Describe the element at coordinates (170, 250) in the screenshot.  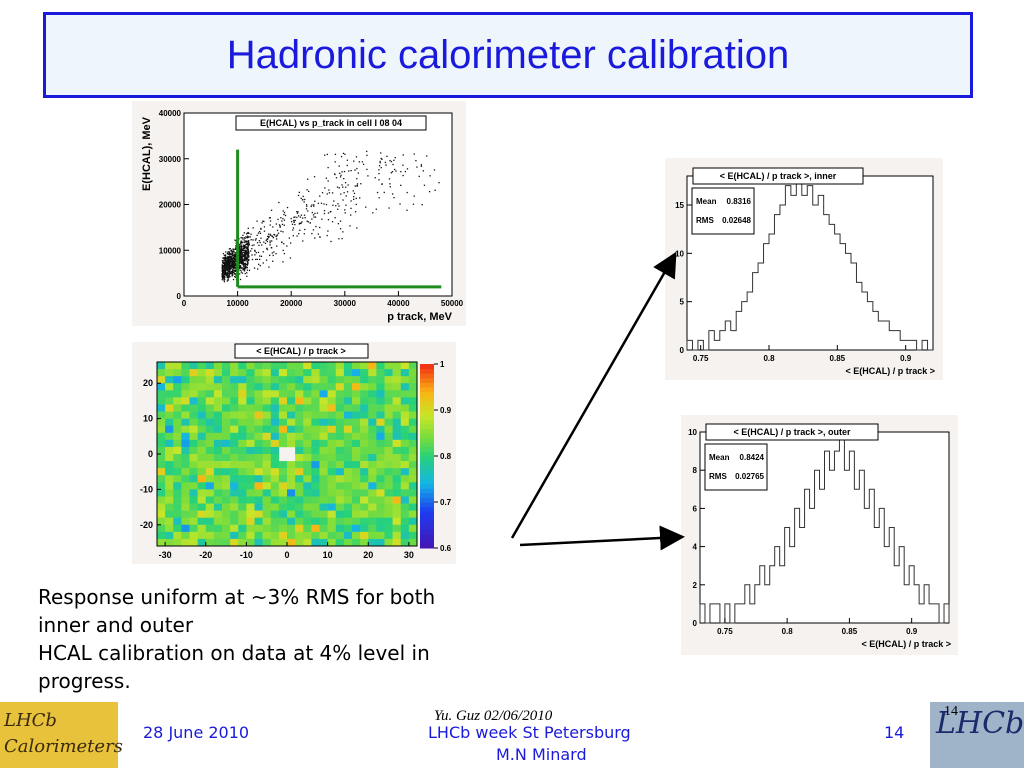
I see `scatter-ytick-label: 10000` at that location.